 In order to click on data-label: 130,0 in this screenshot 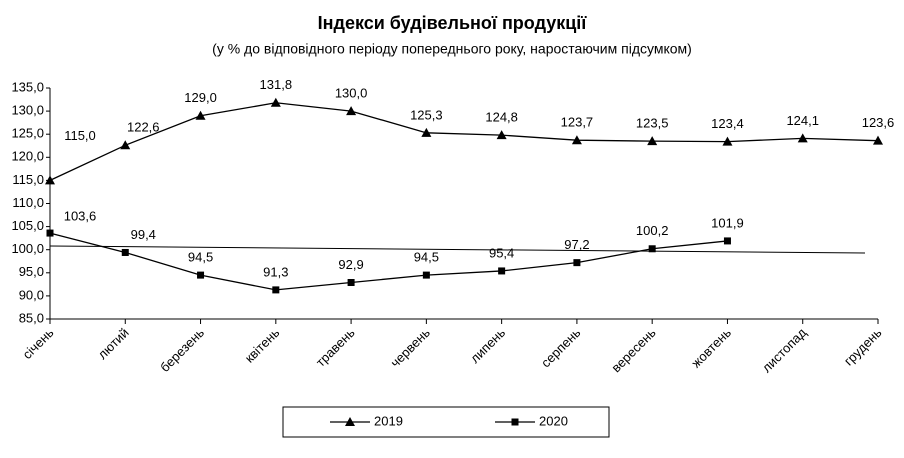, I will do `click(351, 93)`.